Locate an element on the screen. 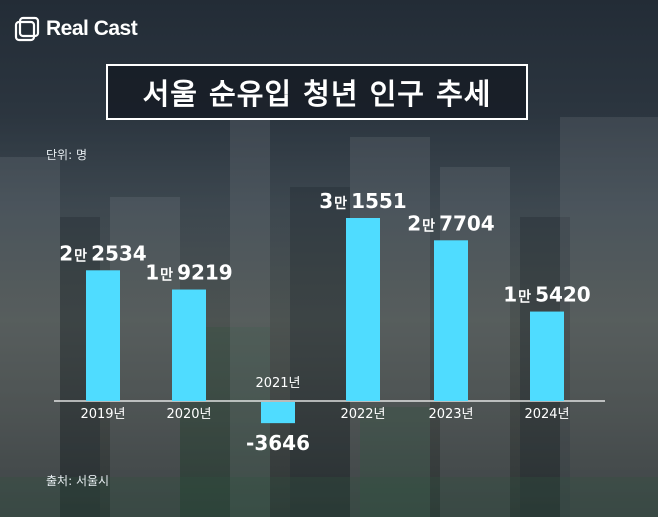  value-label: 2만 2534 is located at coordinates (102, 253).